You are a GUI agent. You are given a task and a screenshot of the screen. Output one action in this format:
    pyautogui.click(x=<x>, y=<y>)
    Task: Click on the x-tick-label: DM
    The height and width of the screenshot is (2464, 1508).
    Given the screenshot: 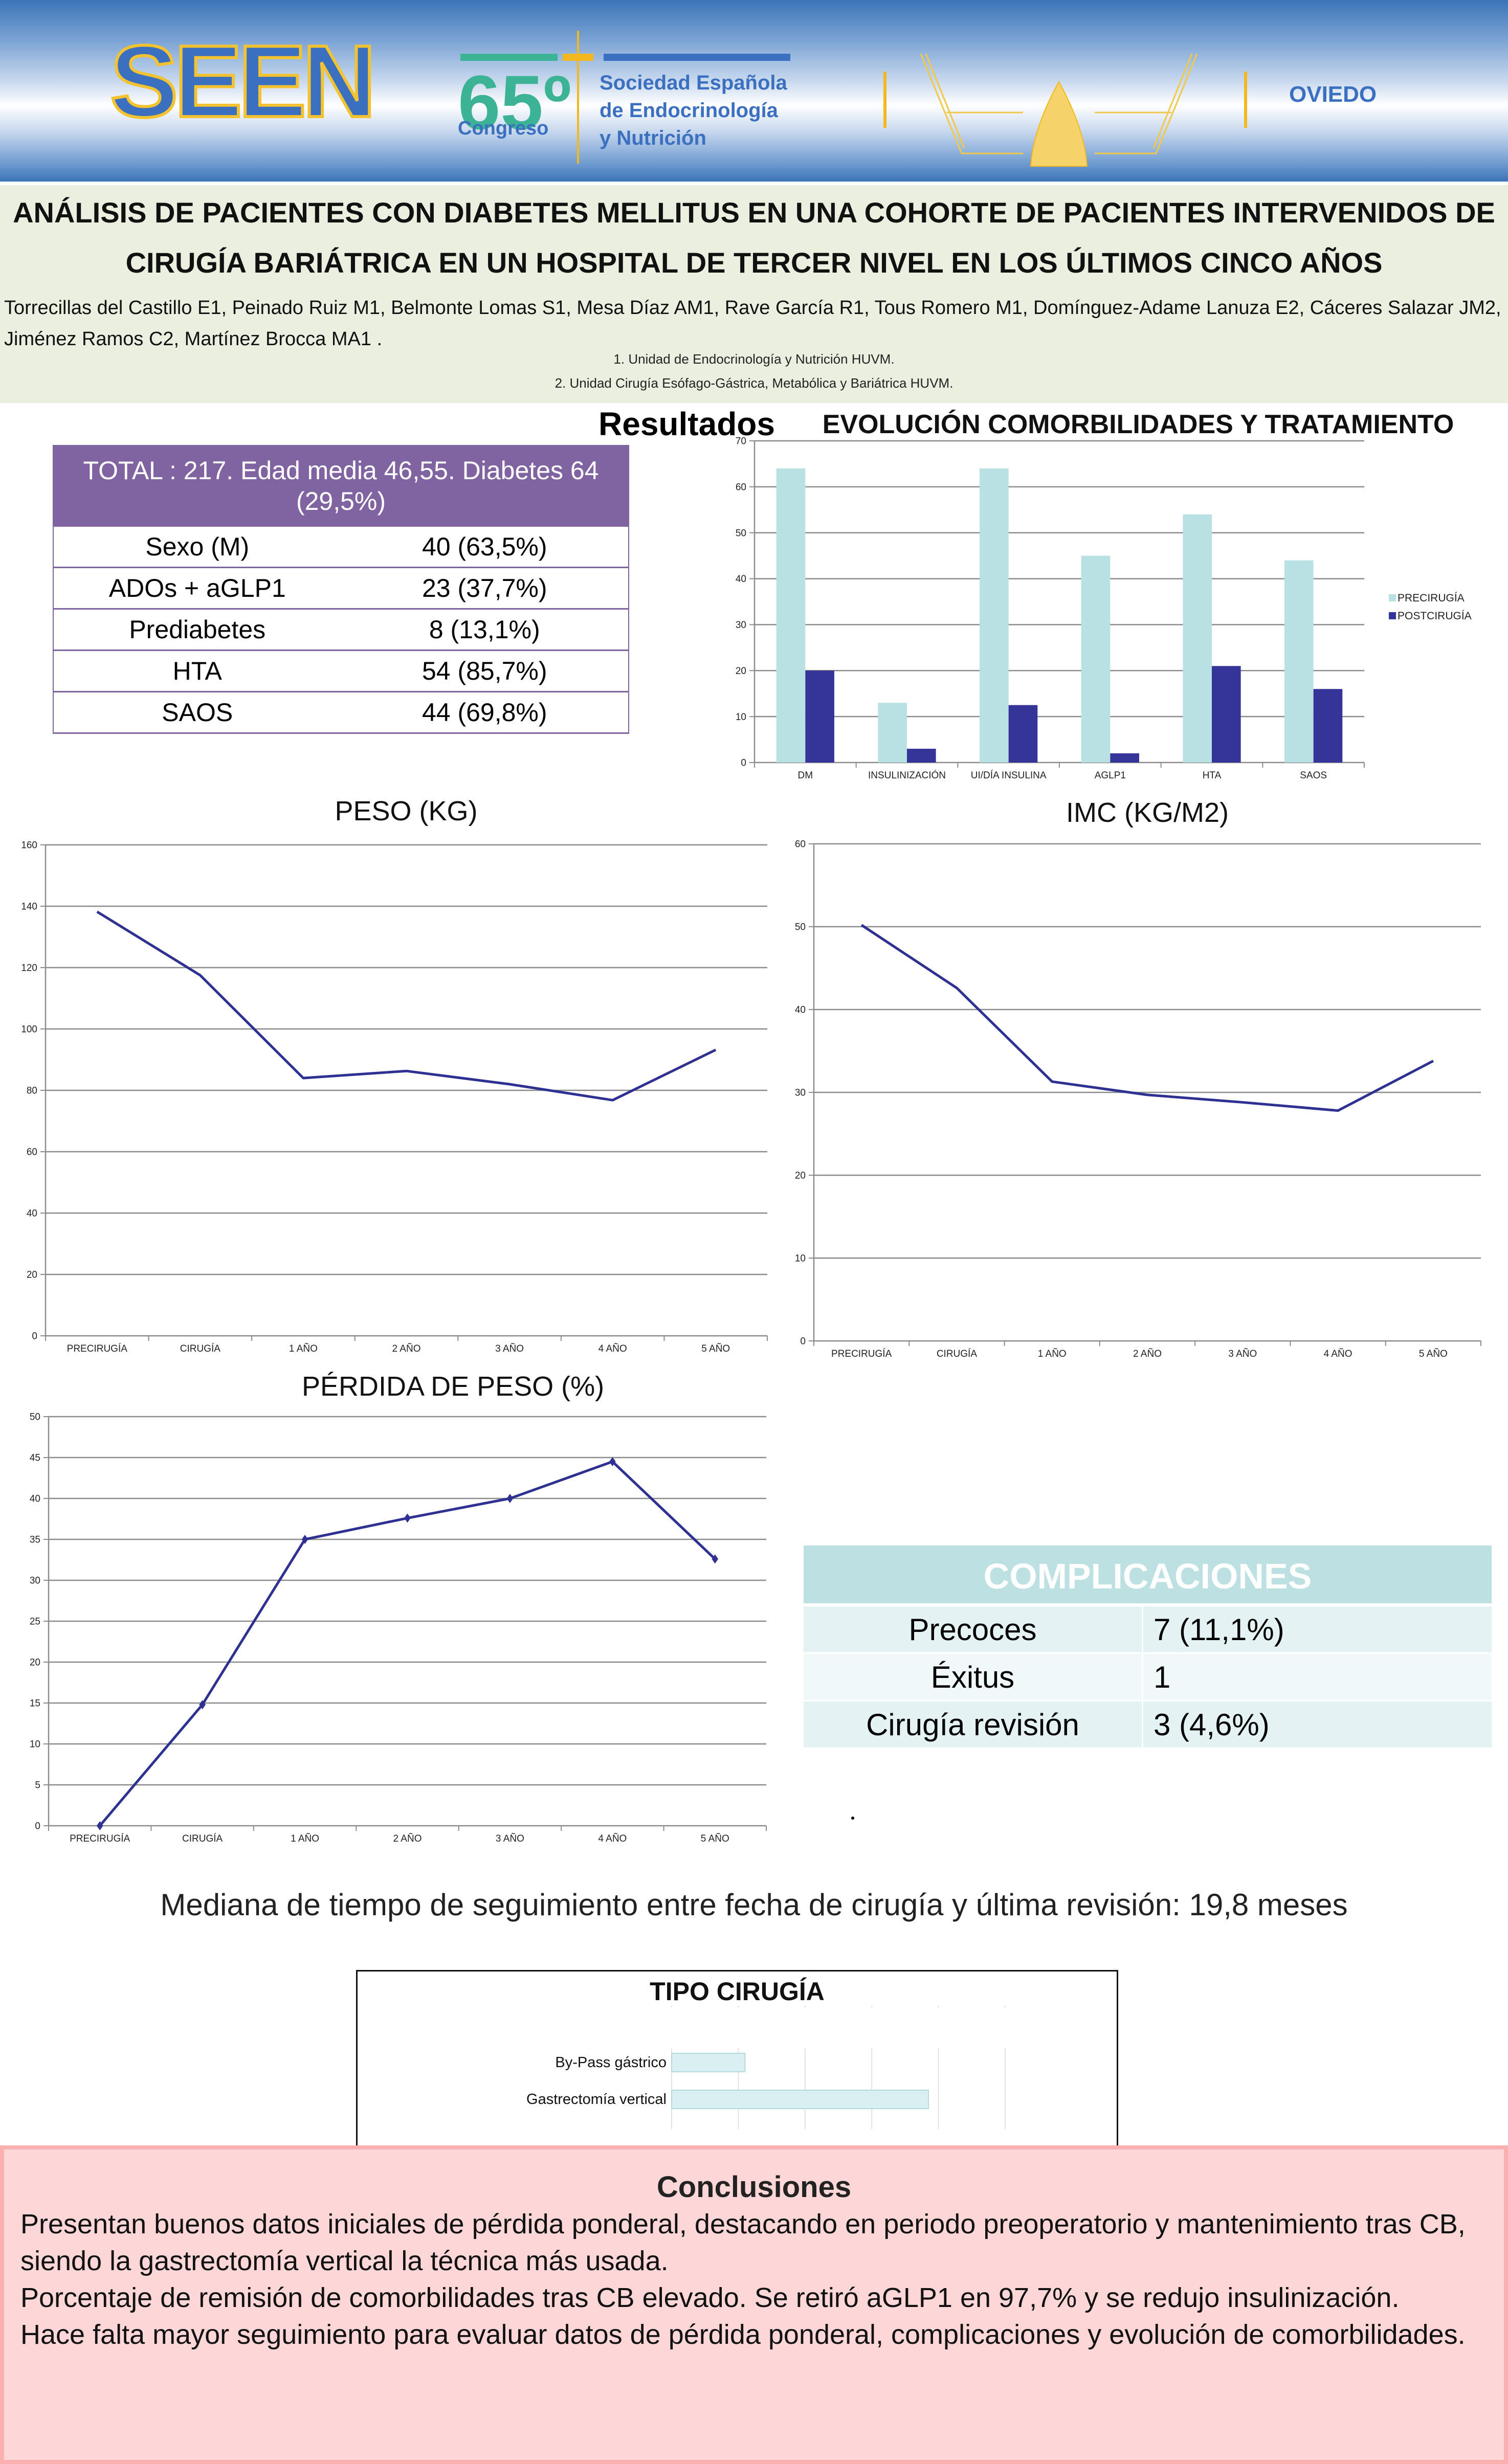 What is the action you would take?
    pyautogui.click(x=805, y=775)
    